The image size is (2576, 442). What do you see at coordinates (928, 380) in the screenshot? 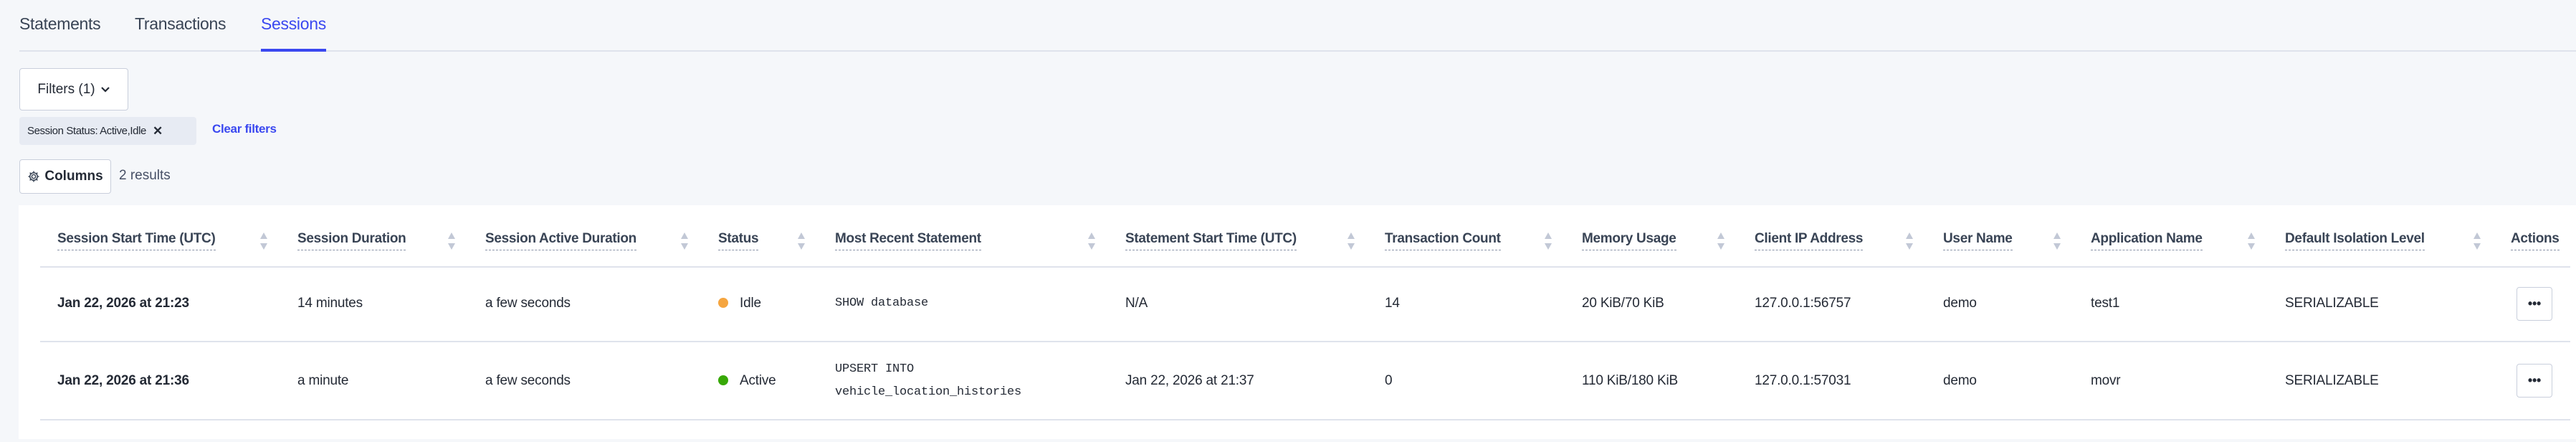
I see `cell-most-recent-statement: UPSERT INTO vehicle_location_histories` at bounding box center [928, 380].